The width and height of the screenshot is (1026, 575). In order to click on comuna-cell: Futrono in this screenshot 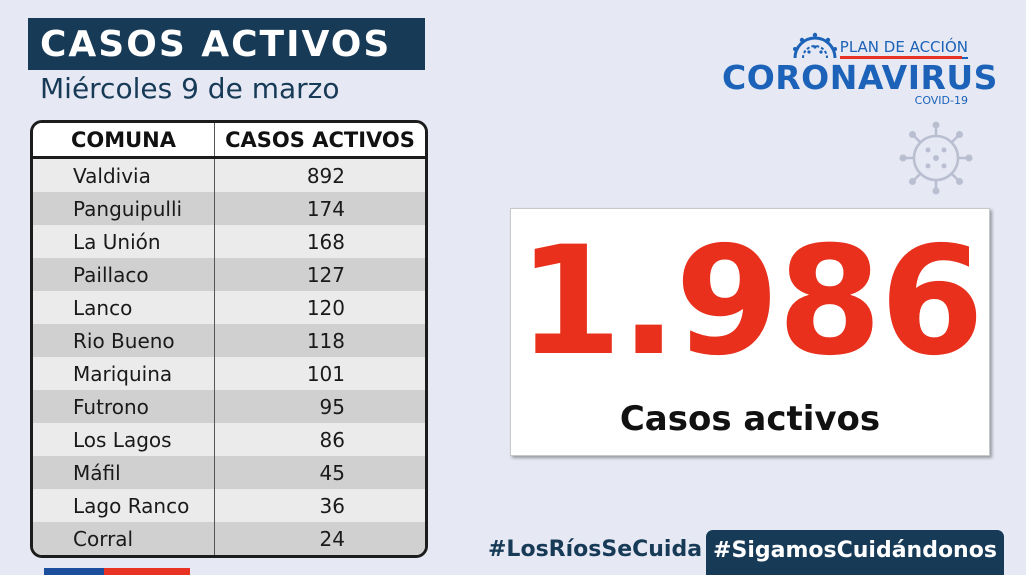, I will do `click(124, 406)`.